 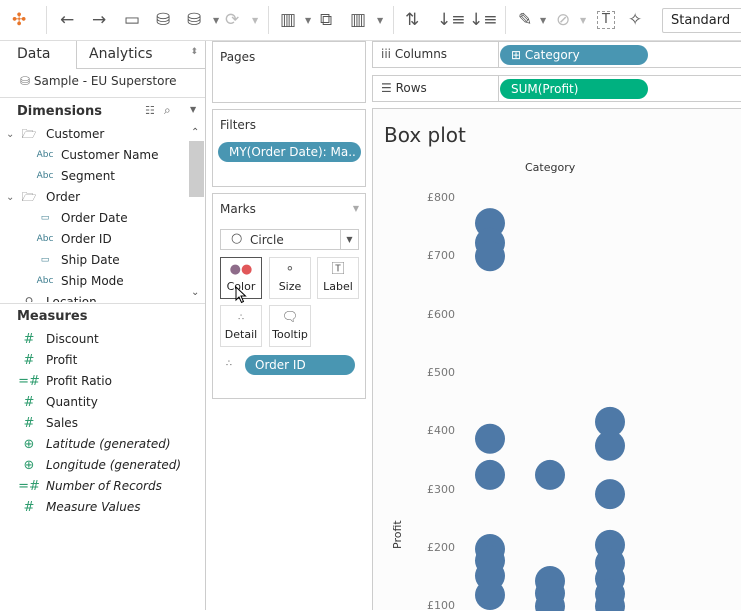 What do you see at coordinates (95, 176) in the screenshot?
I see `dimension-item: Abc Segment` at bounding box center [95, 176].